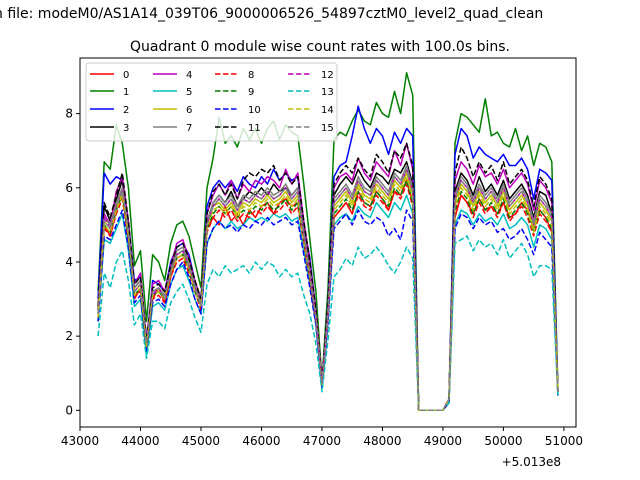  I want to click on legend-label-3: 3, so click(126, 128).